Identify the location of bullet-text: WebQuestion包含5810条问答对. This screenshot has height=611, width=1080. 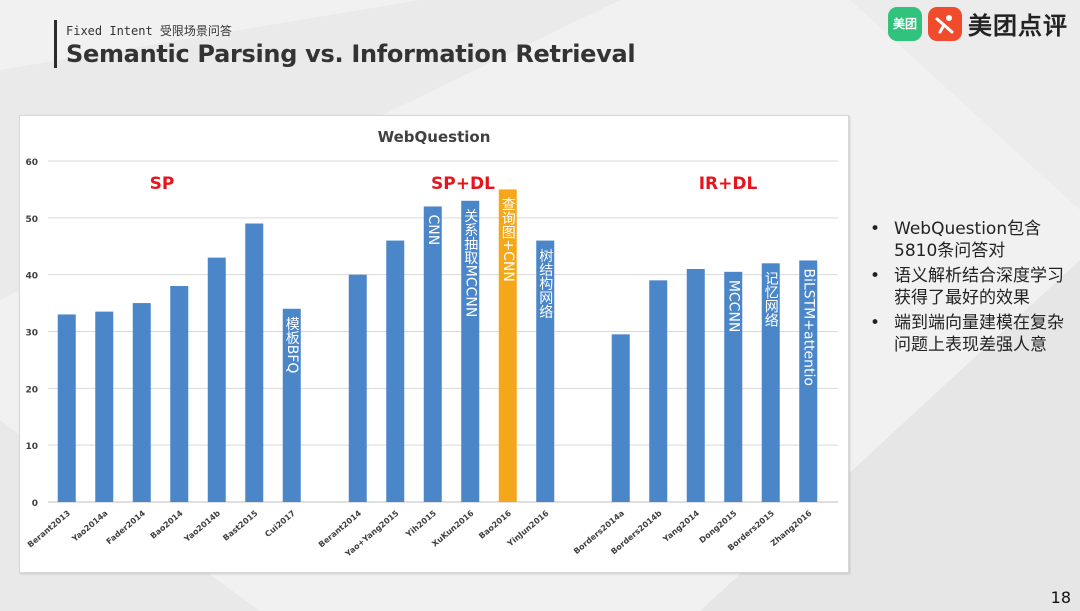
(968, 240).